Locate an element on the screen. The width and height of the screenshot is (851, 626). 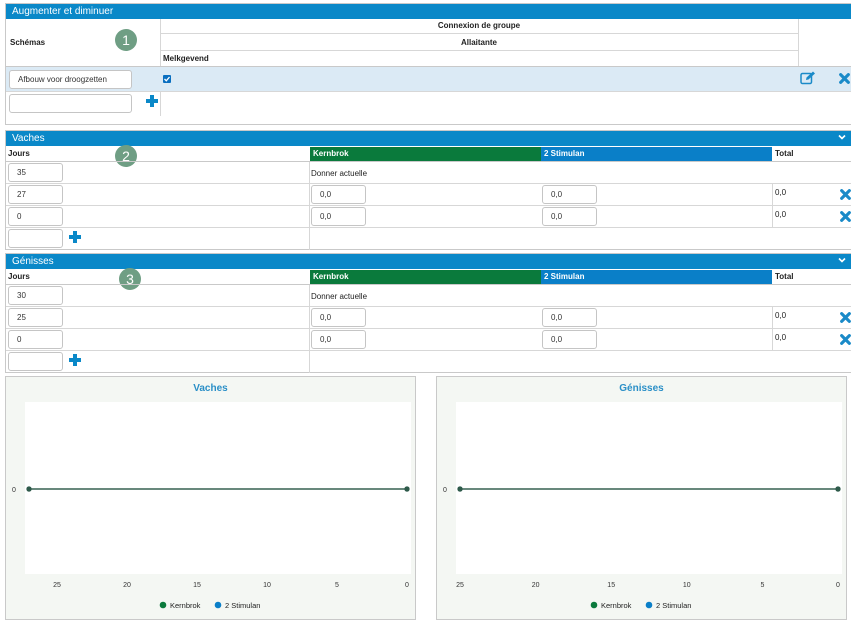
allaitante-header: Allaitante is located at coordinates (478, 42).